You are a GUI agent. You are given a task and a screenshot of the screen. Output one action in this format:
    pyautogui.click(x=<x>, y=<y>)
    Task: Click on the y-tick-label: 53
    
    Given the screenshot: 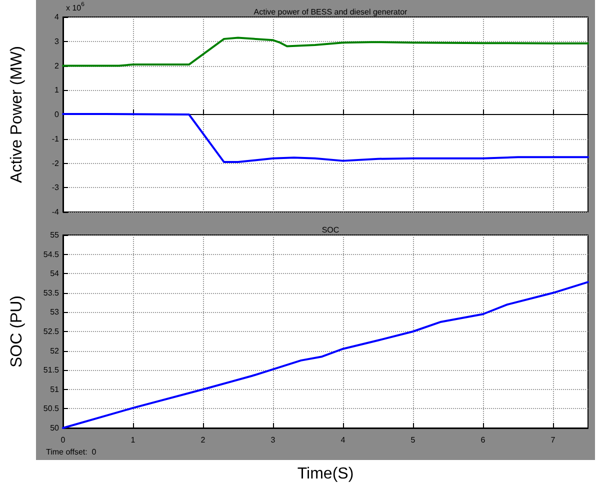 What is the action you would take?
    pyautogui.click(x=55, y=312)
    